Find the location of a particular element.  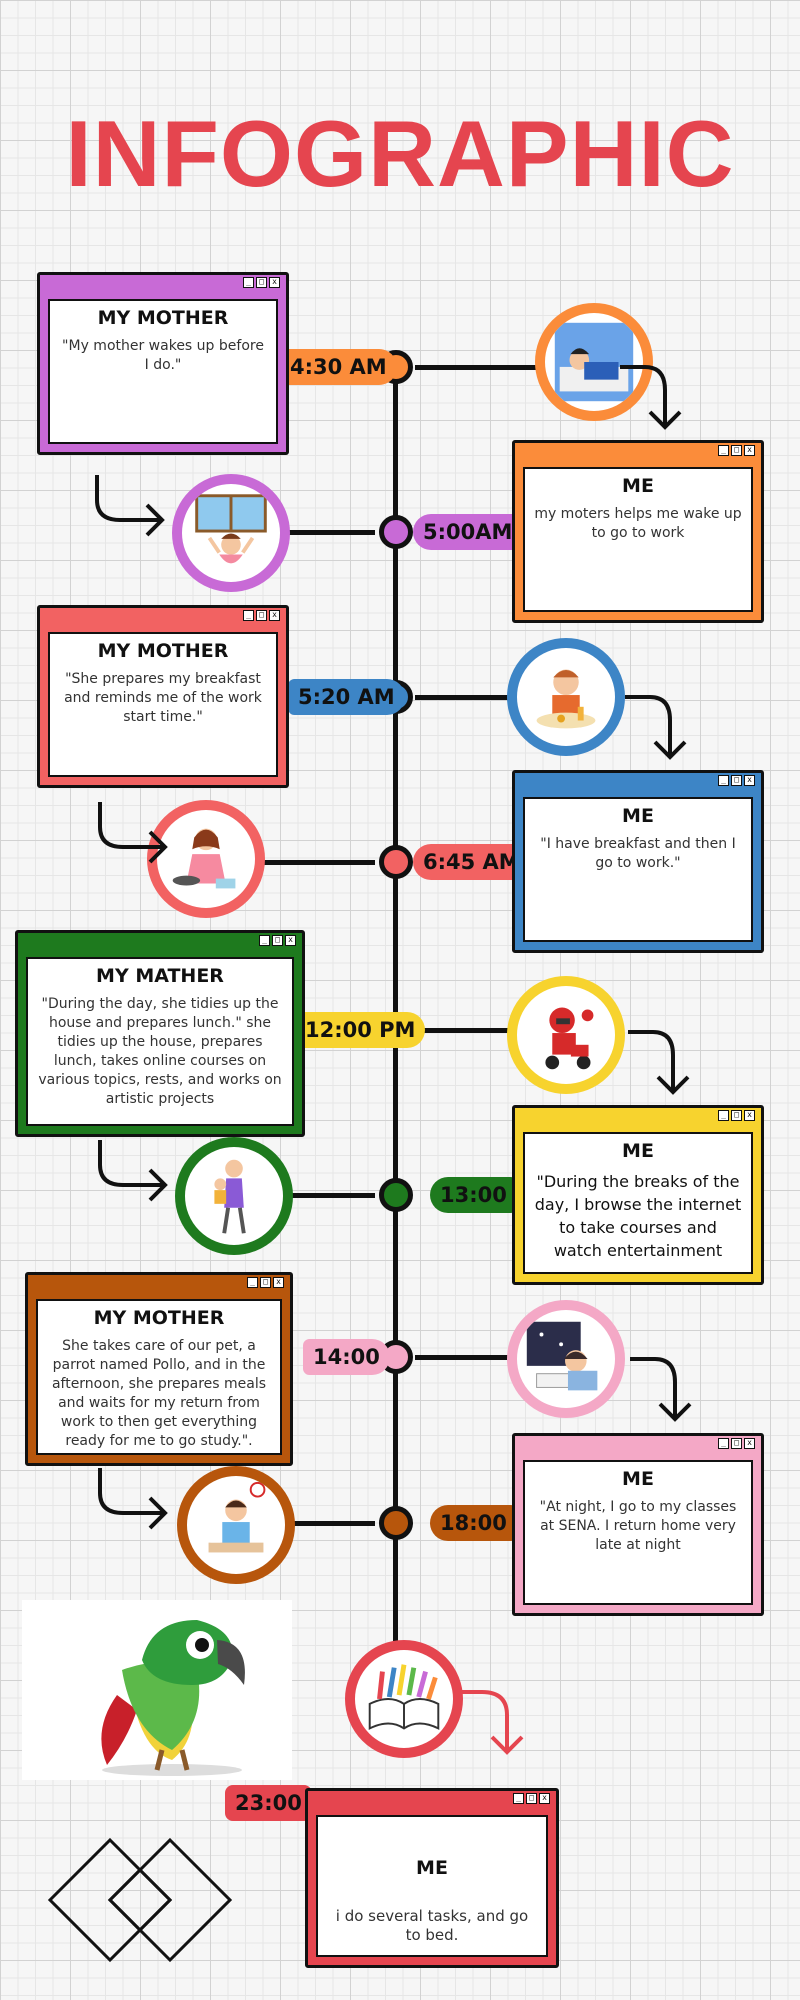

time-pill: 6:45 AM is located at coordinates (471, 862).